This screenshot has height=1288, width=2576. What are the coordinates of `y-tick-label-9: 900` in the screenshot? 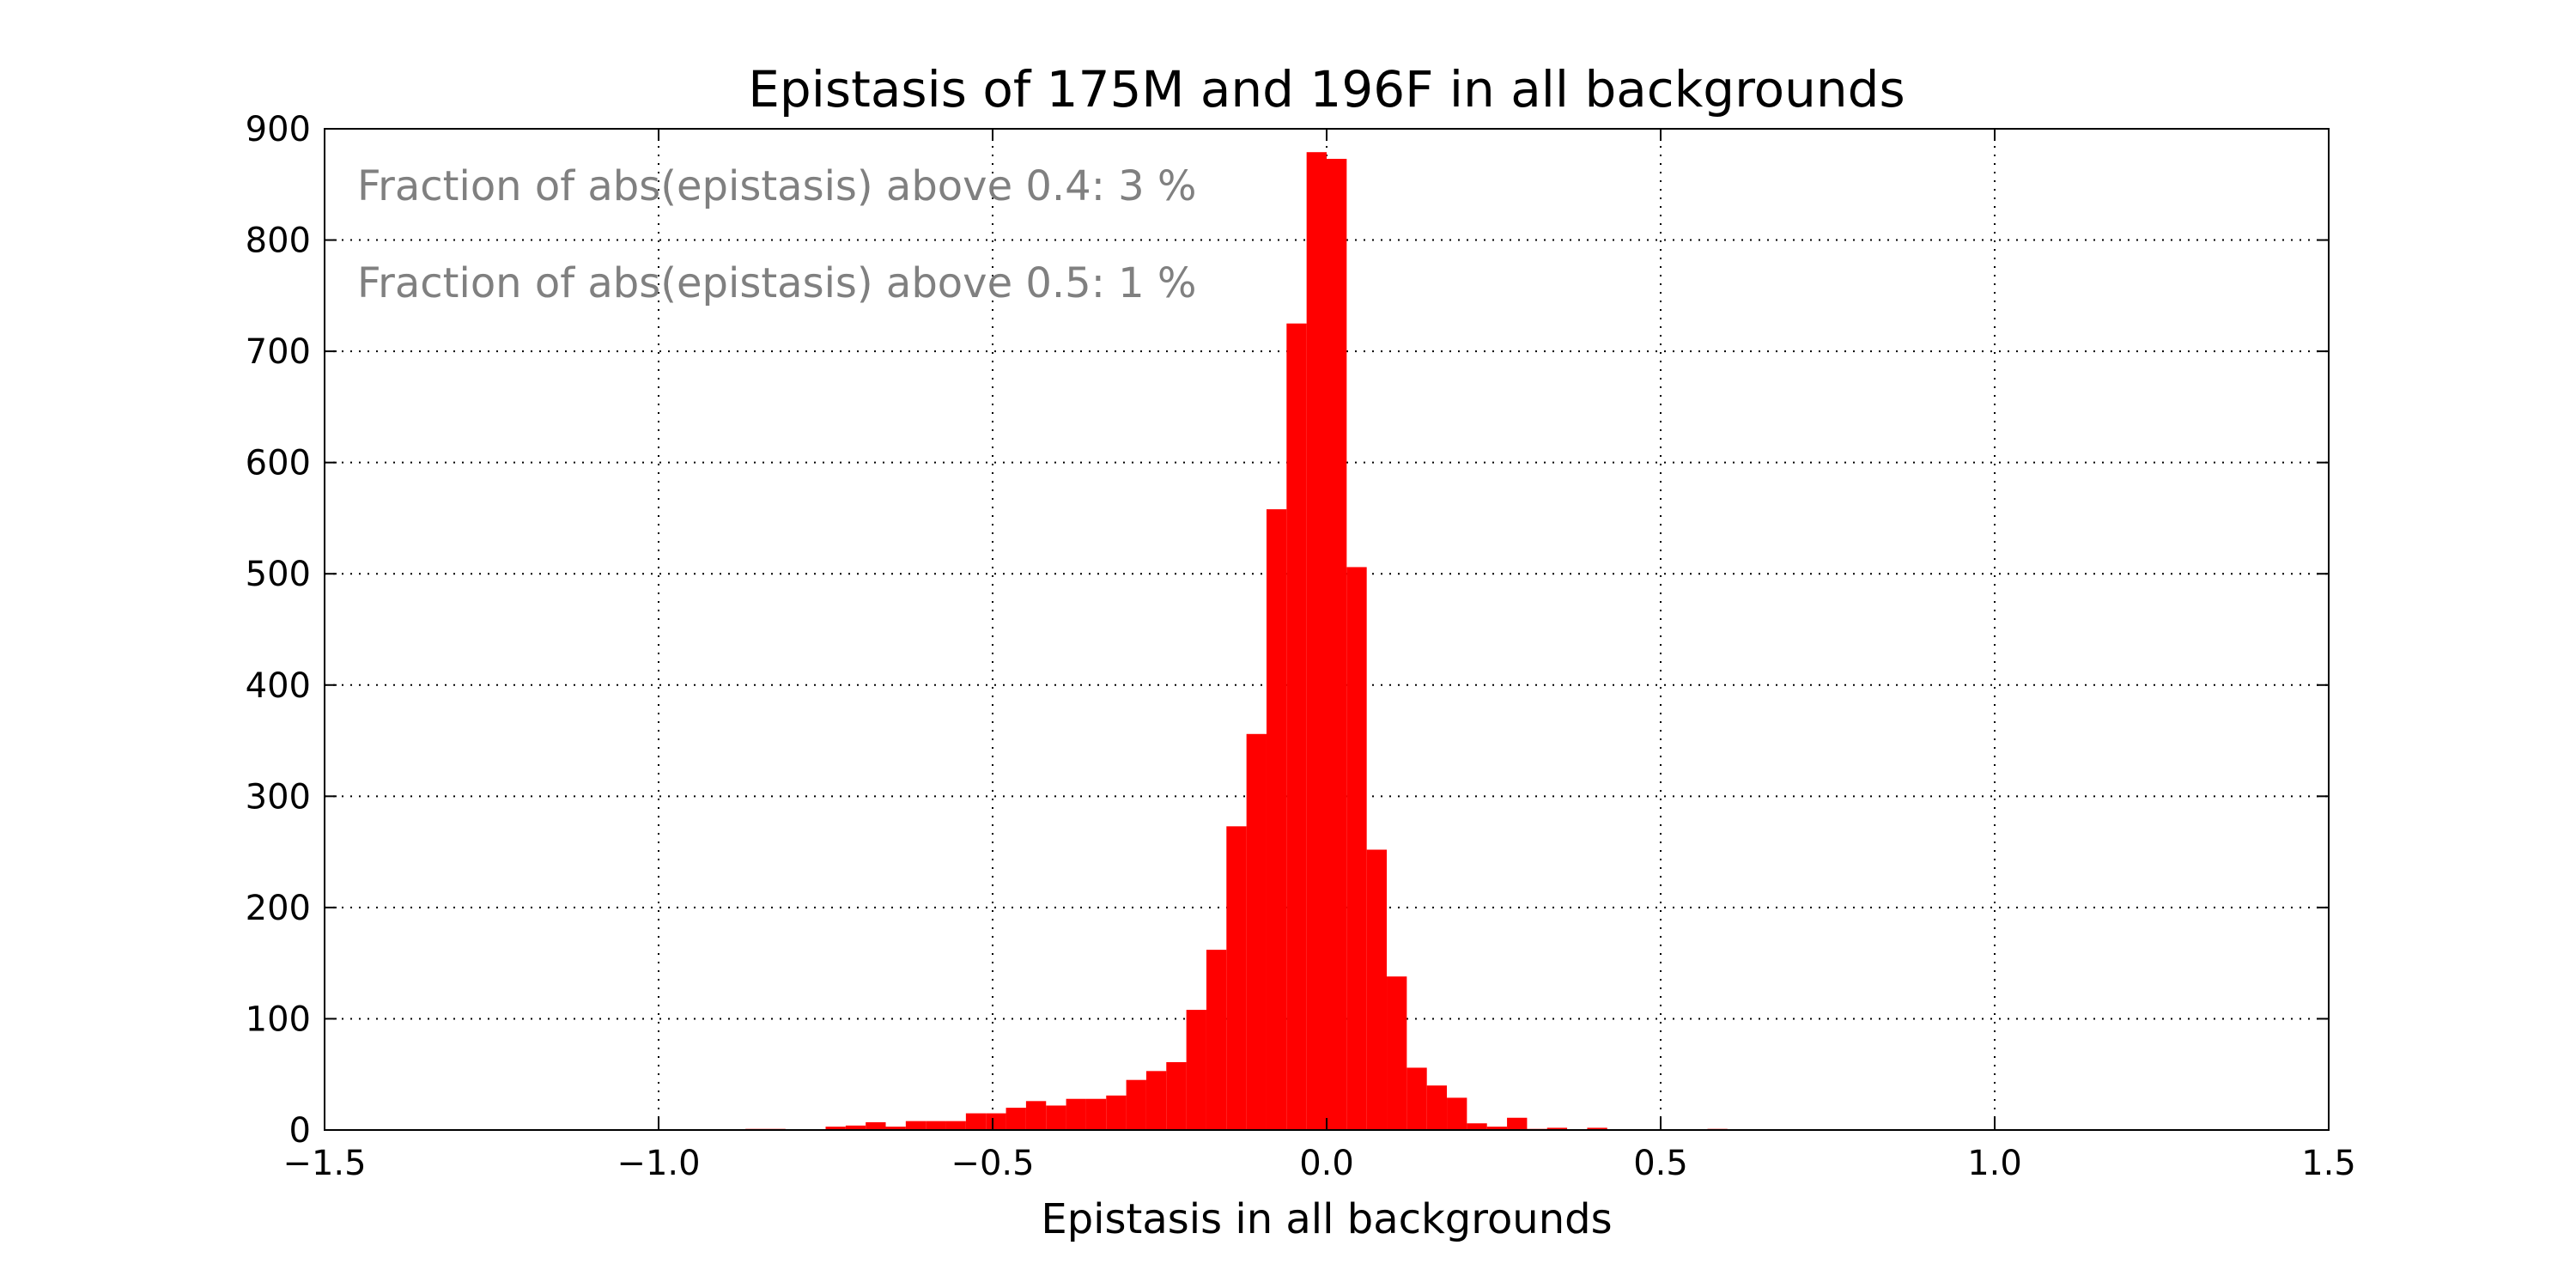 It's located at (279, 129).